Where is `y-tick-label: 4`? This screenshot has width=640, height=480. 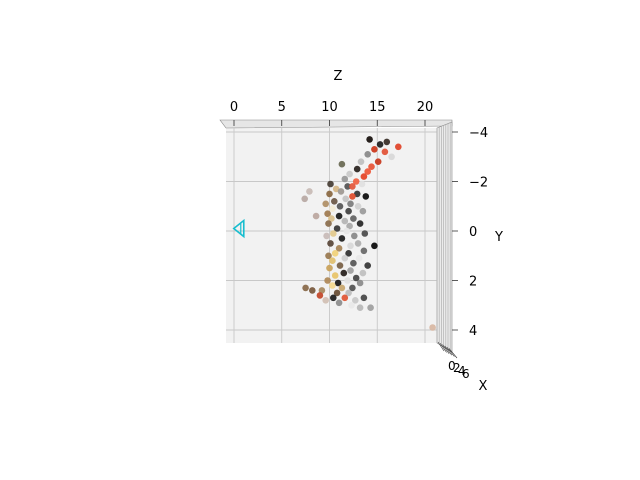 y-tick-label: 4 is located at coordinates (473, 331).